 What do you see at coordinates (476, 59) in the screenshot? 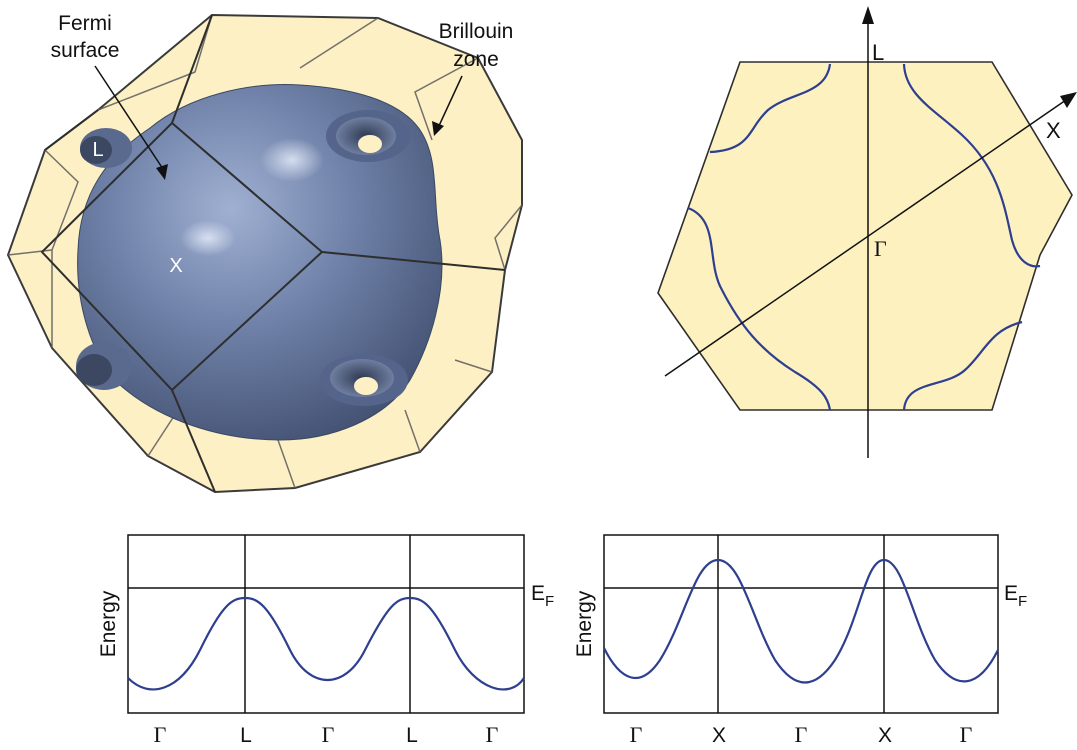
I see `brillouin-zone-label-line2: zone` at bounding box center [476, 59].